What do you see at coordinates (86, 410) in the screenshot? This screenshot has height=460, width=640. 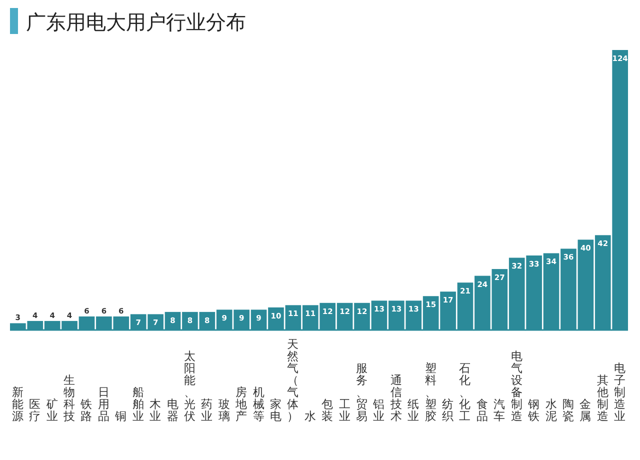 I see `x-tick-label: 铁路` at bounding box center [86, 410].